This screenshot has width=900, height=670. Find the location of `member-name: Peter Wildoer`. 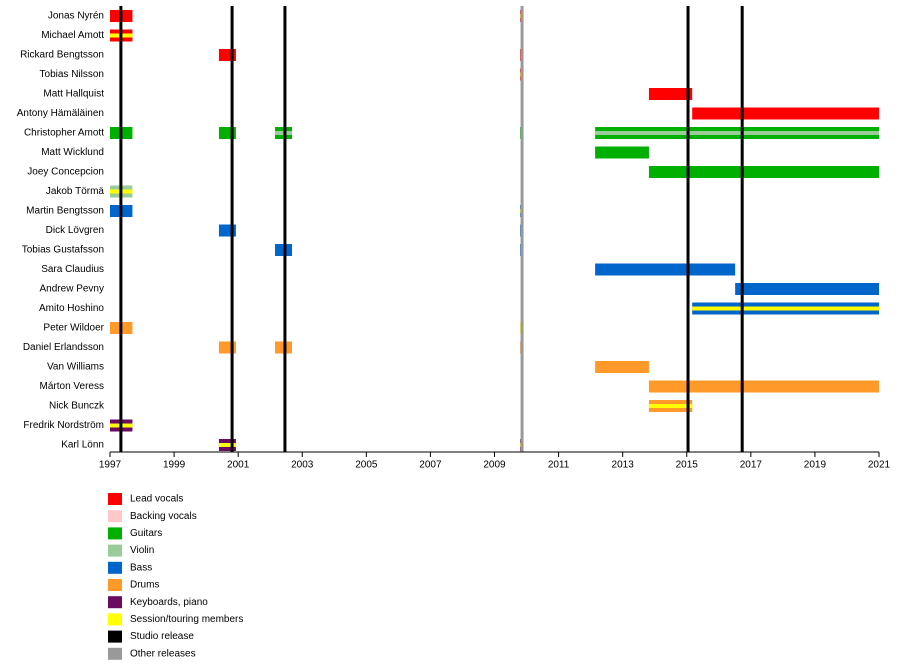

member-name: Peter Wildoer is located at coordinates (73, 328).